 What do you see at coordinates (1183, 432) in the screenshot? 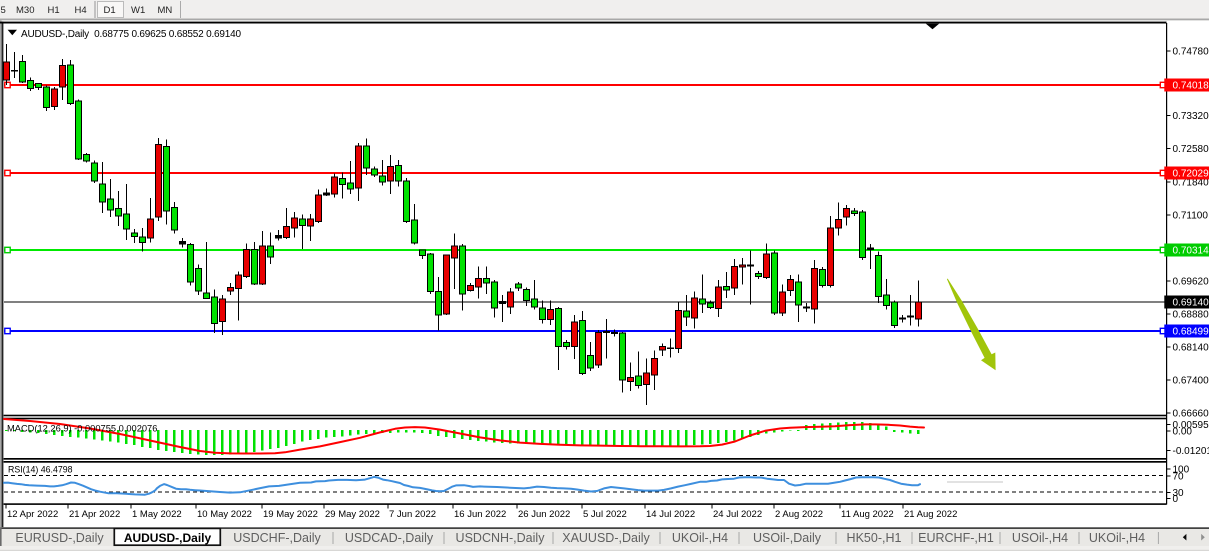
I see `svg-text: 0.00` at bounding box center [1183, 432].